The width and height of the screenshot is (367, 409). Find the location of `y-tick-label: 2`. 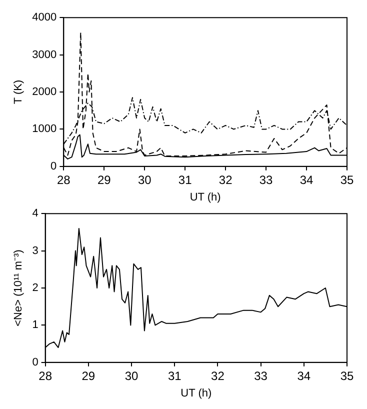

y-tick-label: 2 is located at coordinates (35, 288).